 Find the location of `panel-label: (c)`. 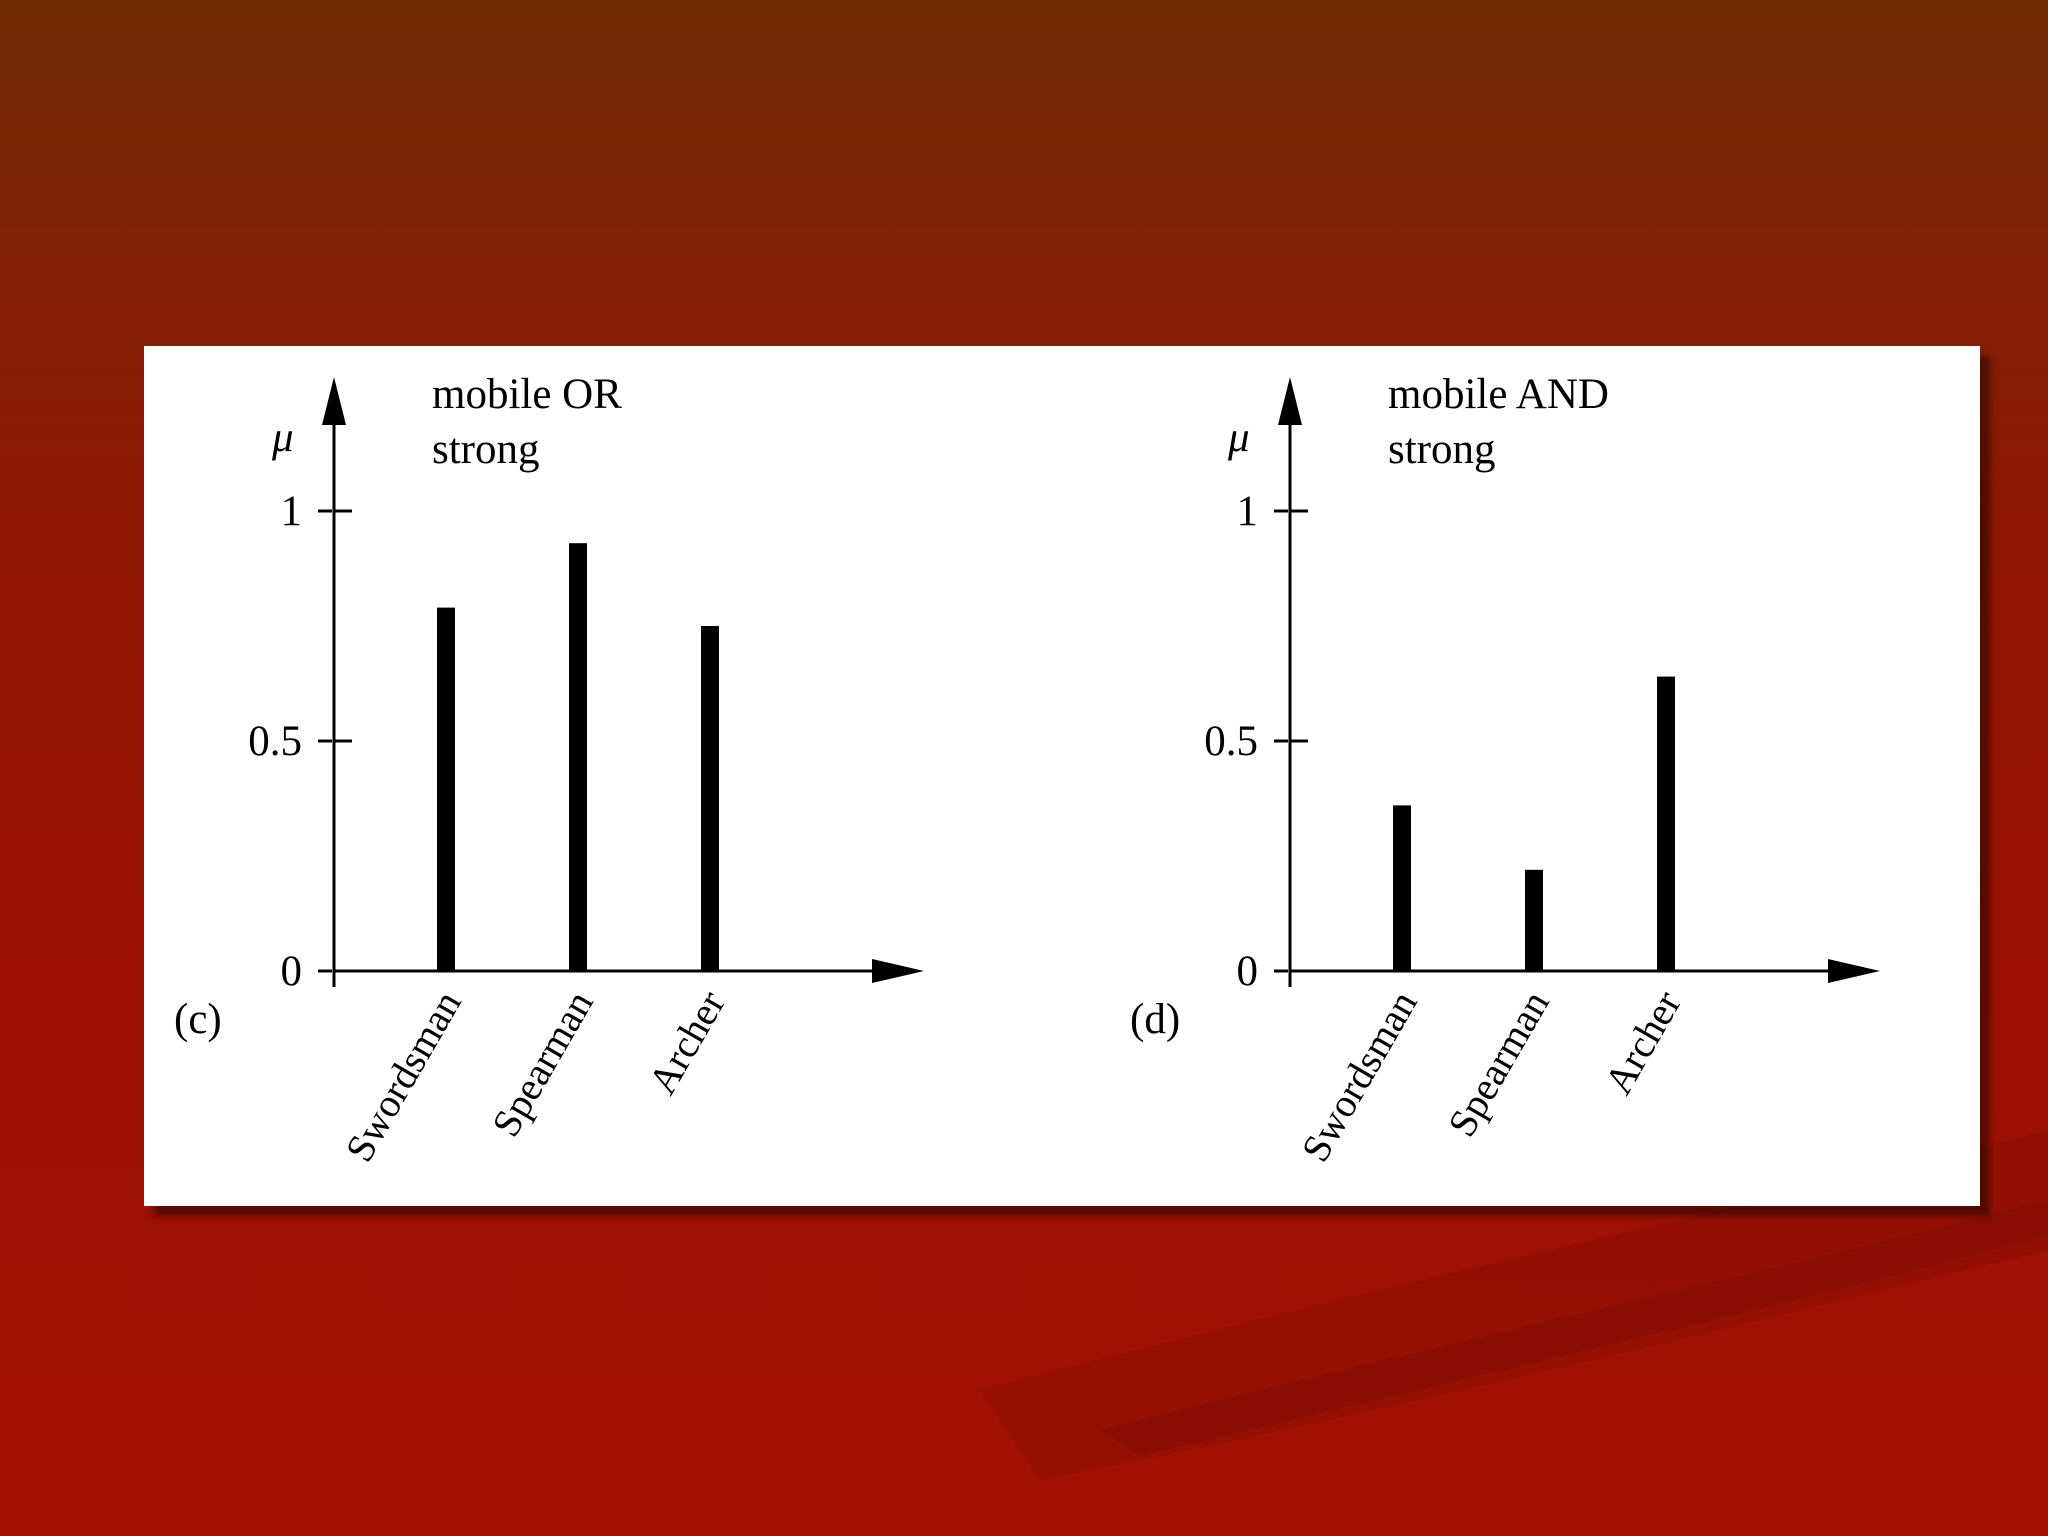

panel-label: (c) is located at coordinates (198, 1019).